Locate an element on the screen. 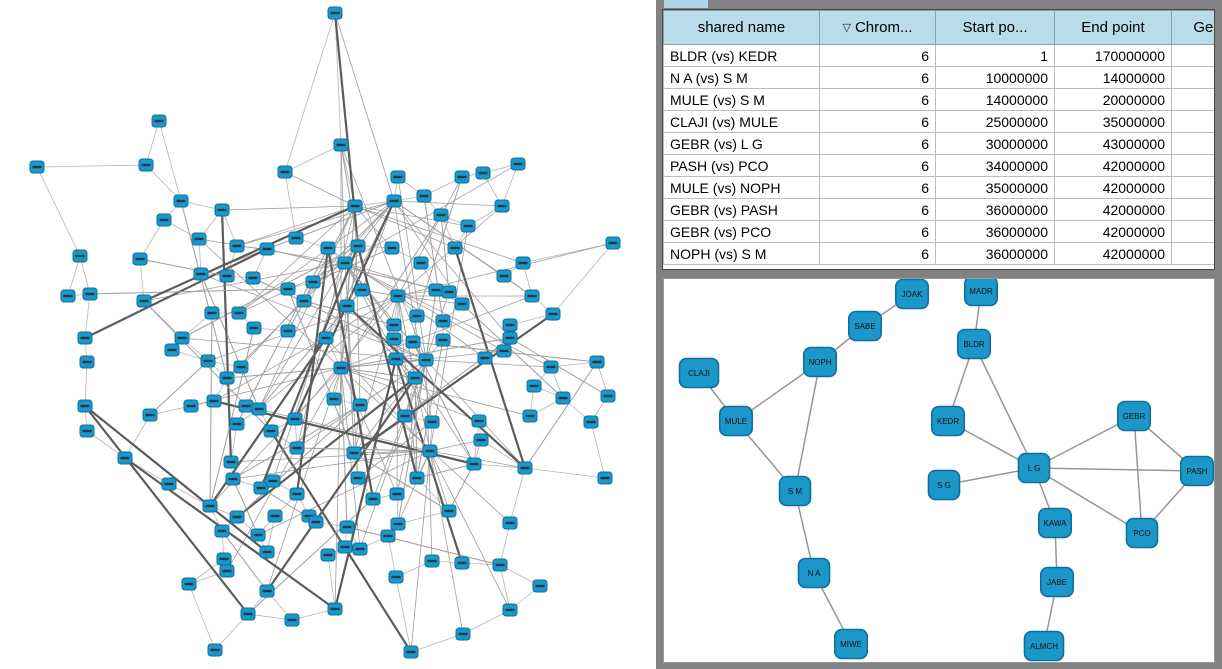 This screenshot has width=1222, height=669. graph-node-l-g: L G is located at coordinates (1034, 468).